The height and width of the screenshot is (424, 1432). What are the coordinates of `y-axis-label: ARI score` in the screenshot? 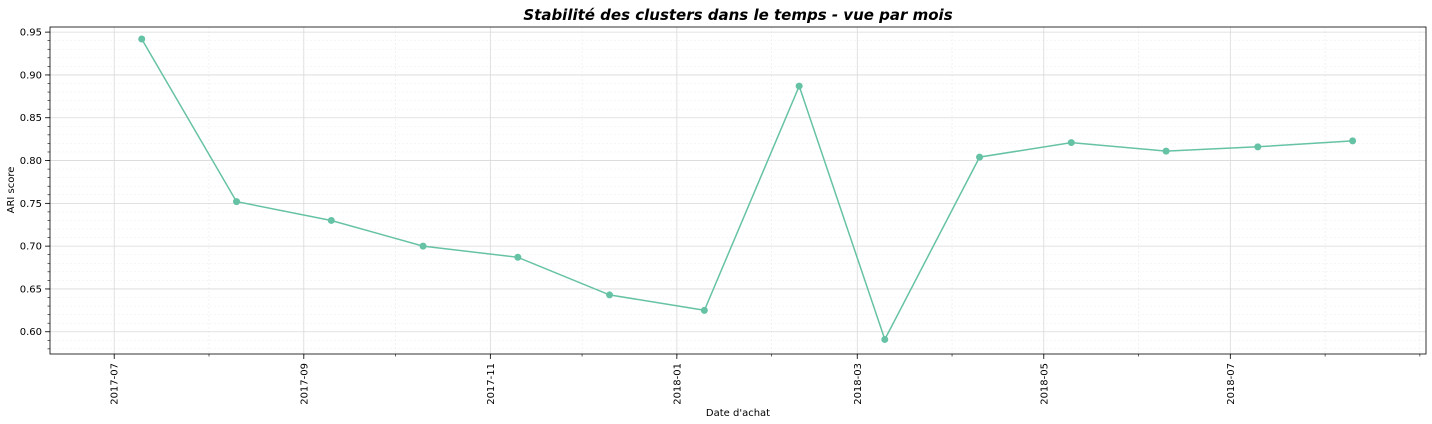 It's located at (11, 190).